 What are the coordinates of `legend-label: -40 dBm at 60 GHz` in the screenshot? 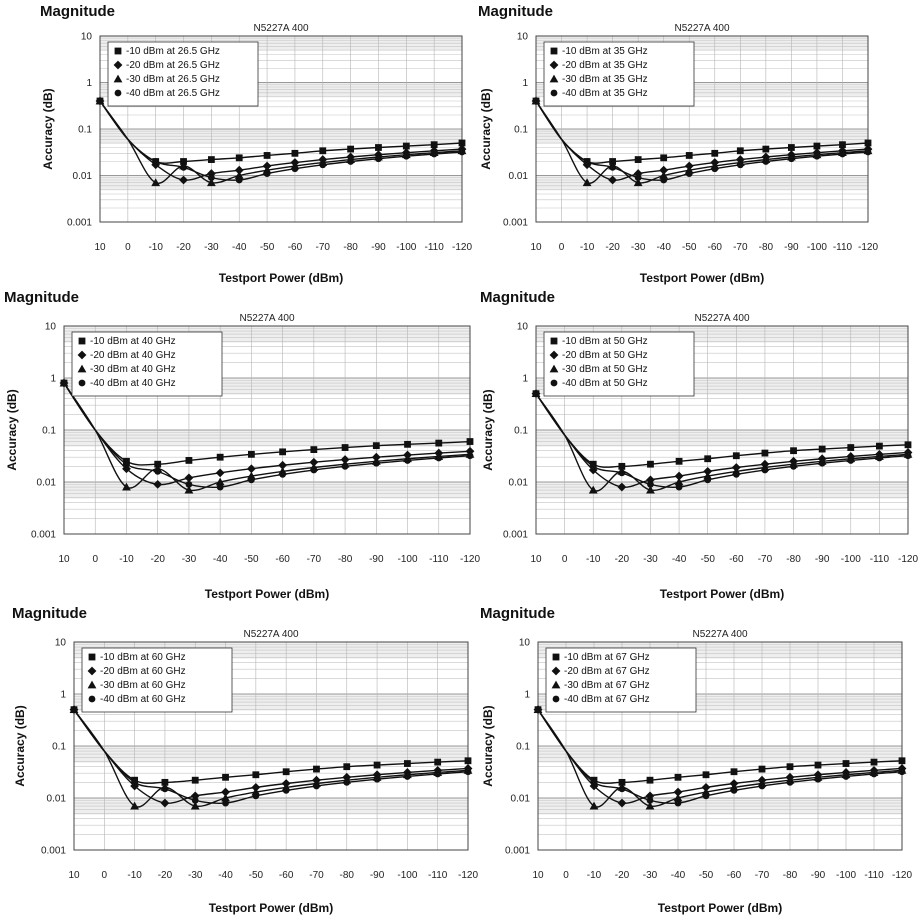 It's located at (143, 699).